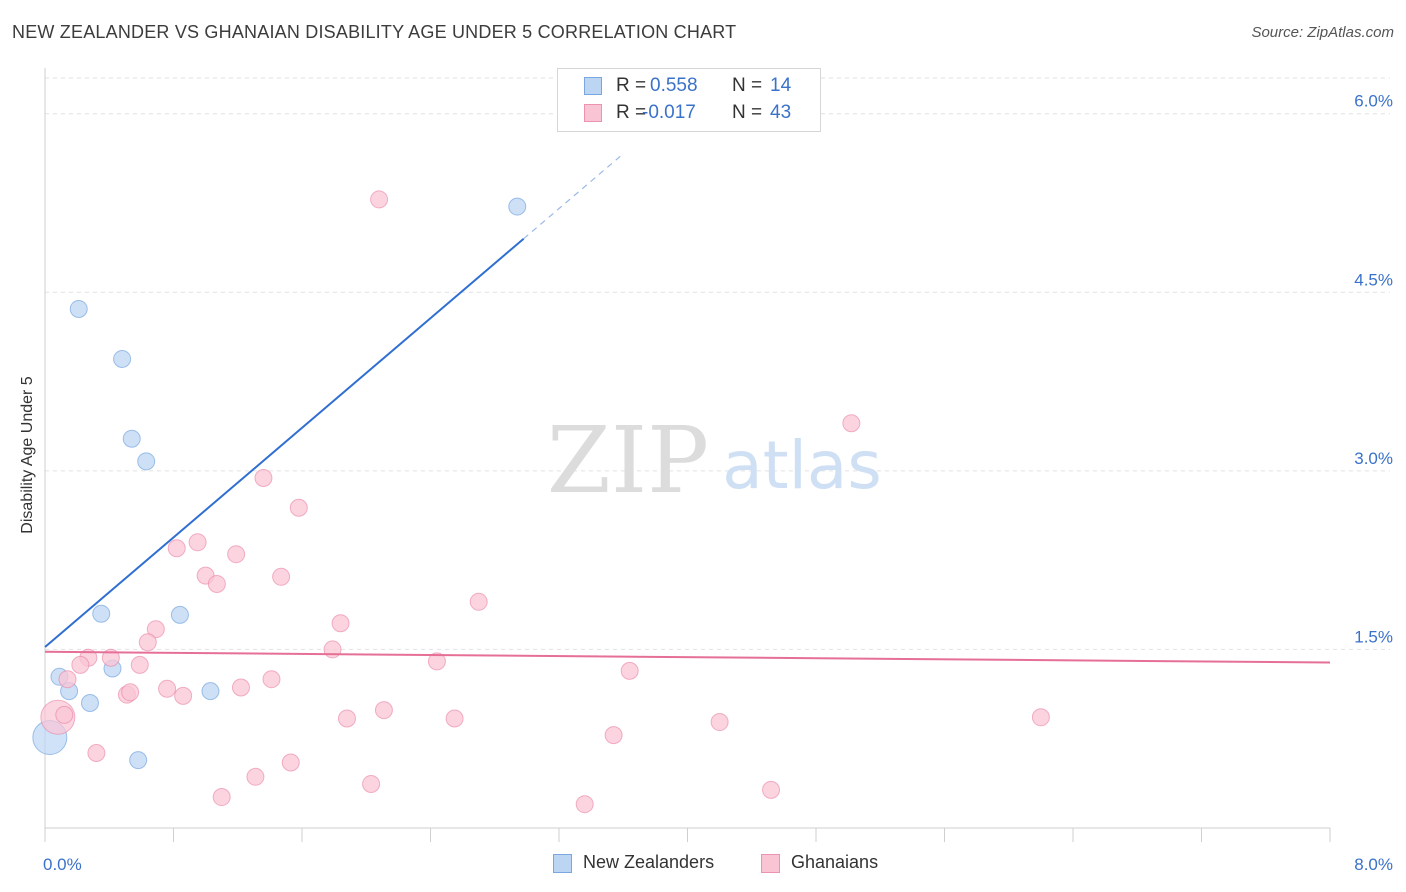 This screenshot has width=1406, height=892. Describe the element at coordinates (1373, 458) in the screenshot. I see `y-tick-label: 3.0%` at that location.